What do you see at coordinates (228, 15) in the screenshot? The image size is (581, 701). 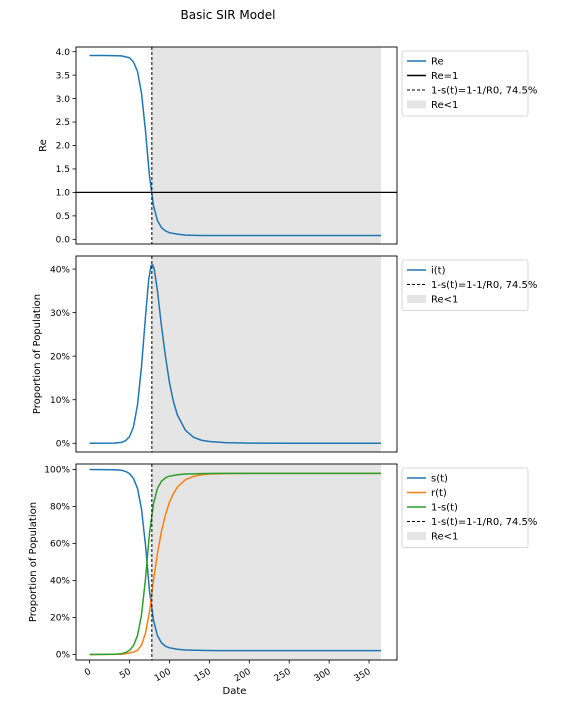 I see `figure-title: Basic SIR Model` at bounding box center [228, 15].